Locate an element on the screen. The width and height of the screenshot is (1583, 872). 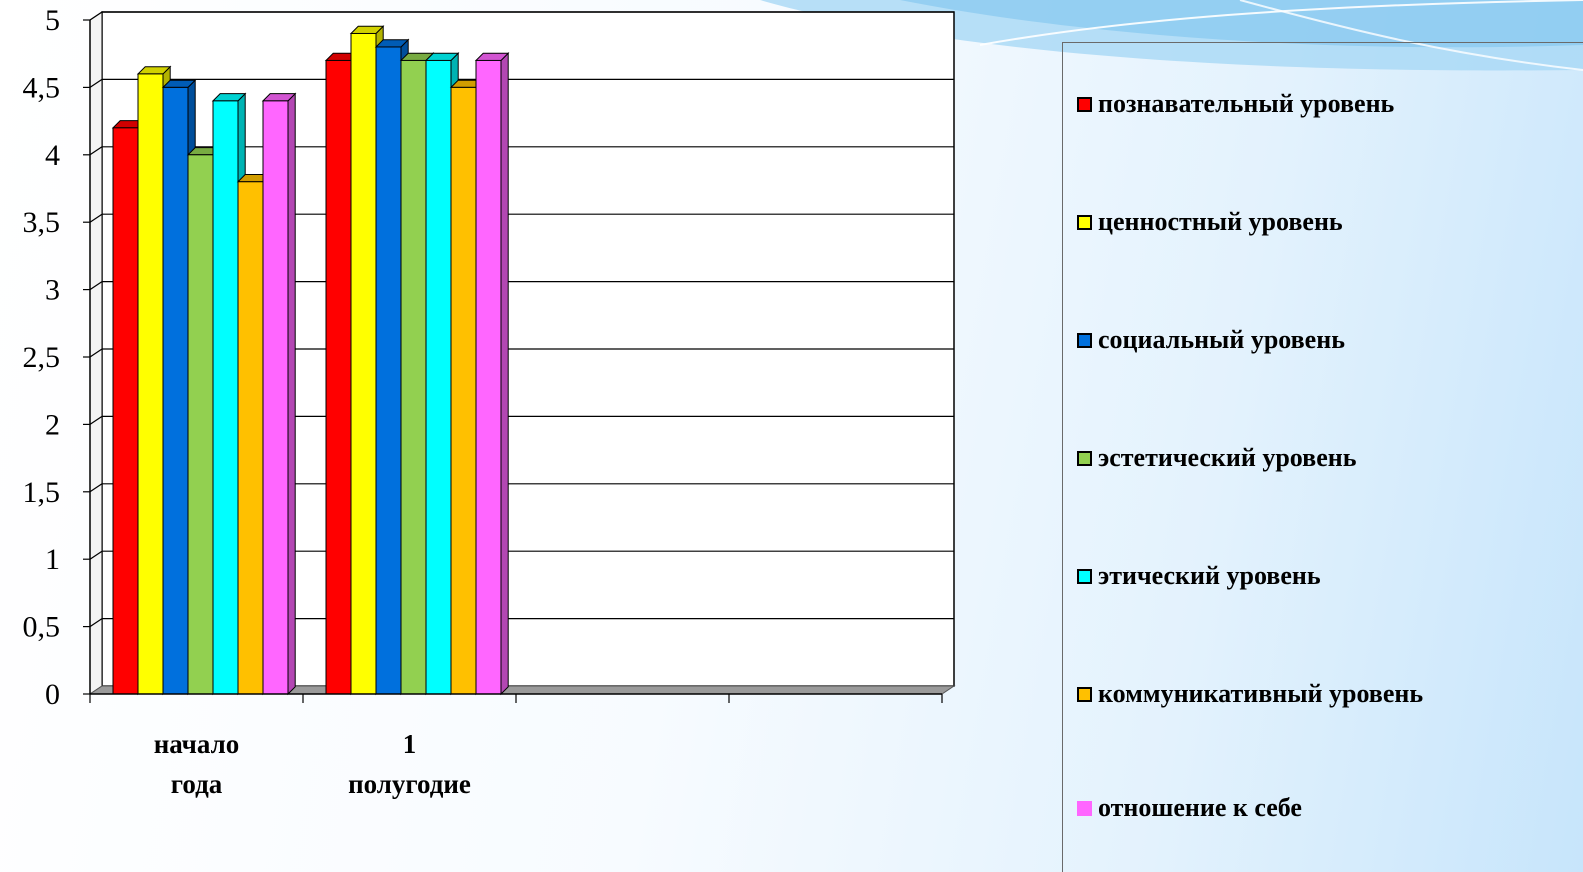
legend-label: отношение к себе is located at coordinates (1200, 807).